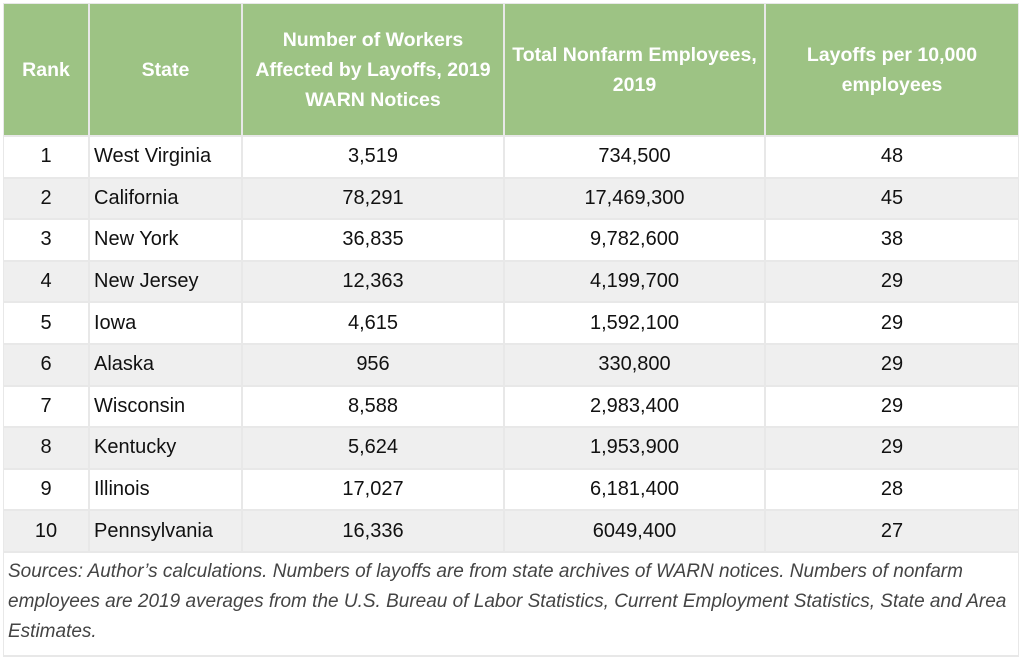 The image size is (1024, 662). What do you see at coordinates (46, 281) in the screenshot?
I see `cell-rank: 4` at bounding box center [46, 281].